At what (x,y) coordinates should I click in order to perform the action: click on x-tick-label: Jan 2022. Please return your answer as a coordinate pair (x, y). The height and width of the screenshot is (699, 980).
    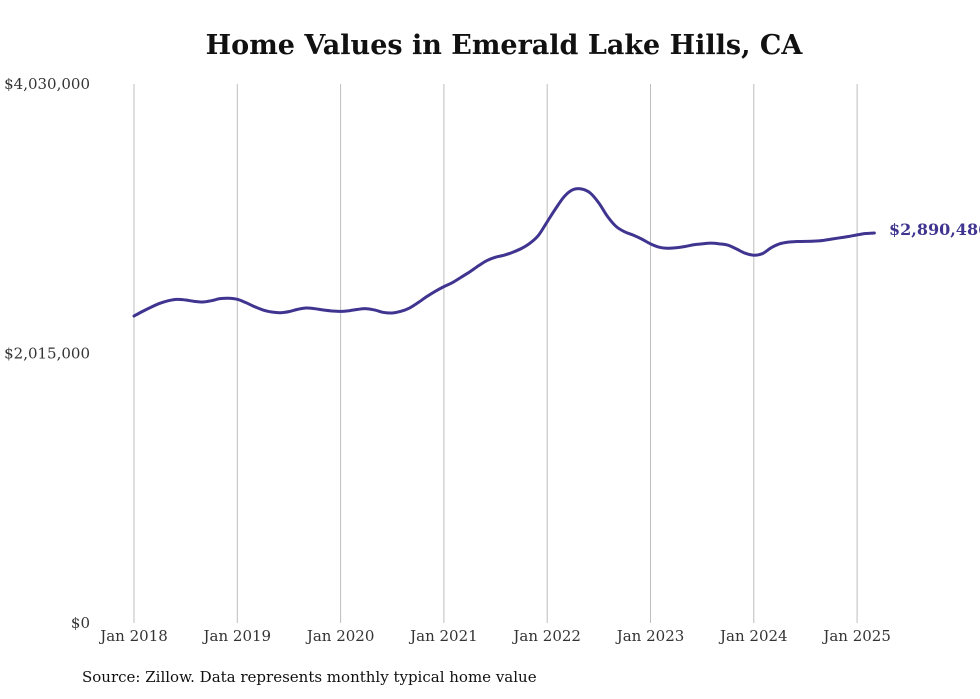
    Looking at the image, I should click on (546, 636).